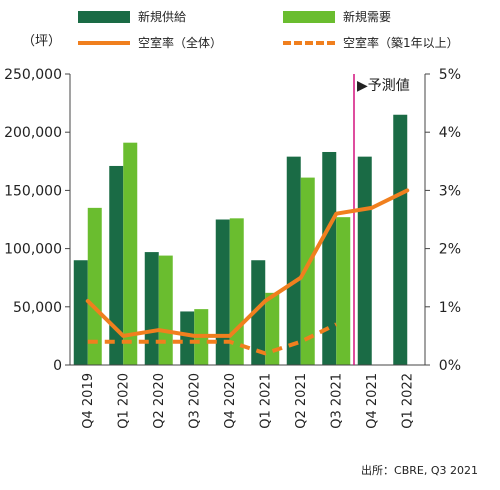  I want to click on x-axis-tick-label: Q1 2022, so click(407, 401).